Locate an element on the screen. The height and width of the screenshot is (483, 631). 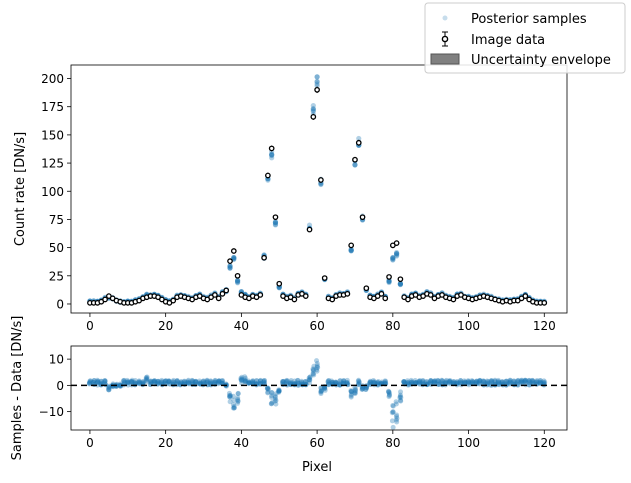
posterior-sample-cloud is located at coordinates (272, 154).